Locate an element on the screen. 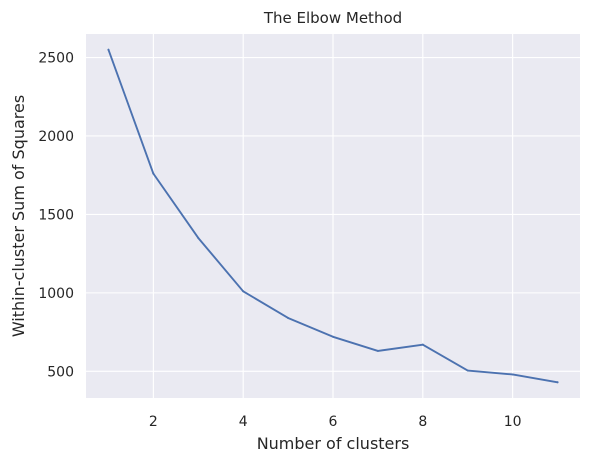 This screenshot has width=591, height=467. y-tick-label: 1000 is located at coordinates (56, 294).